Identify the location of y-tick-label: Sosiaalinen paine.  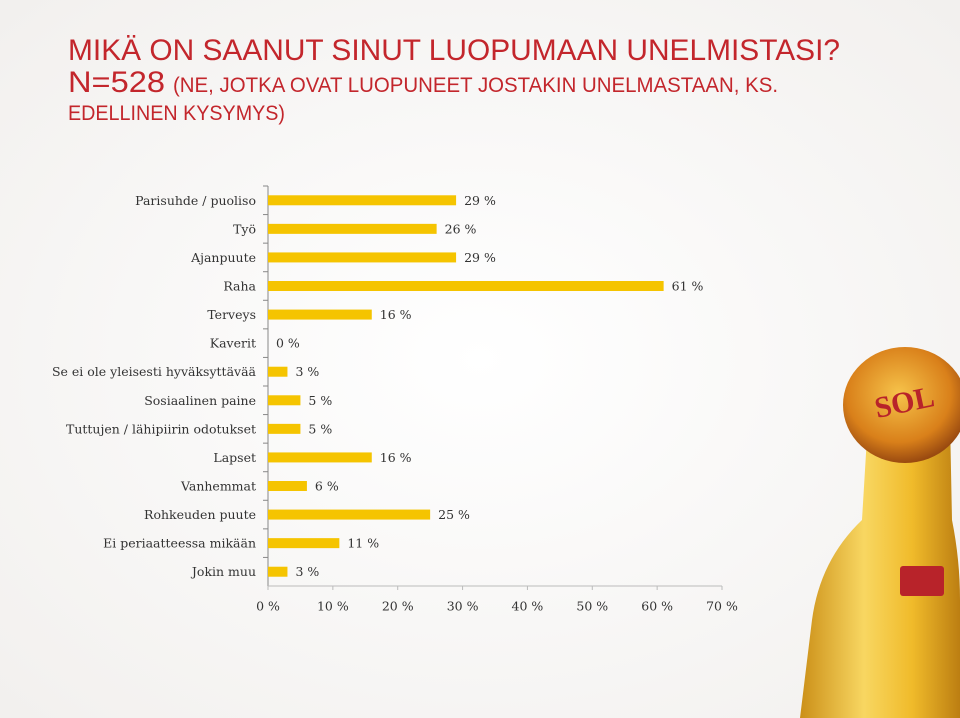
(200, 400).